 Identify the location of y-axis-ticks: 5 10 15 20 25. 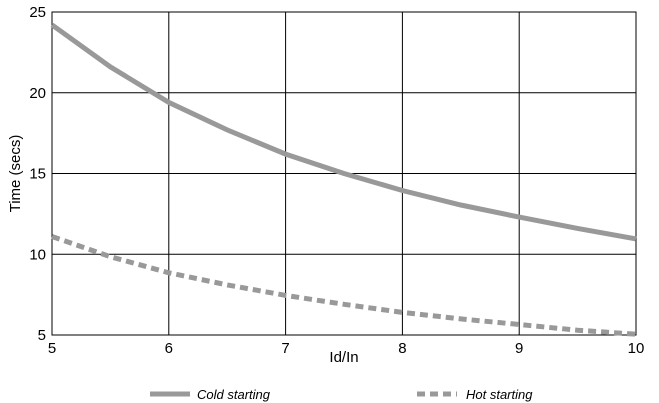
(37, 174).